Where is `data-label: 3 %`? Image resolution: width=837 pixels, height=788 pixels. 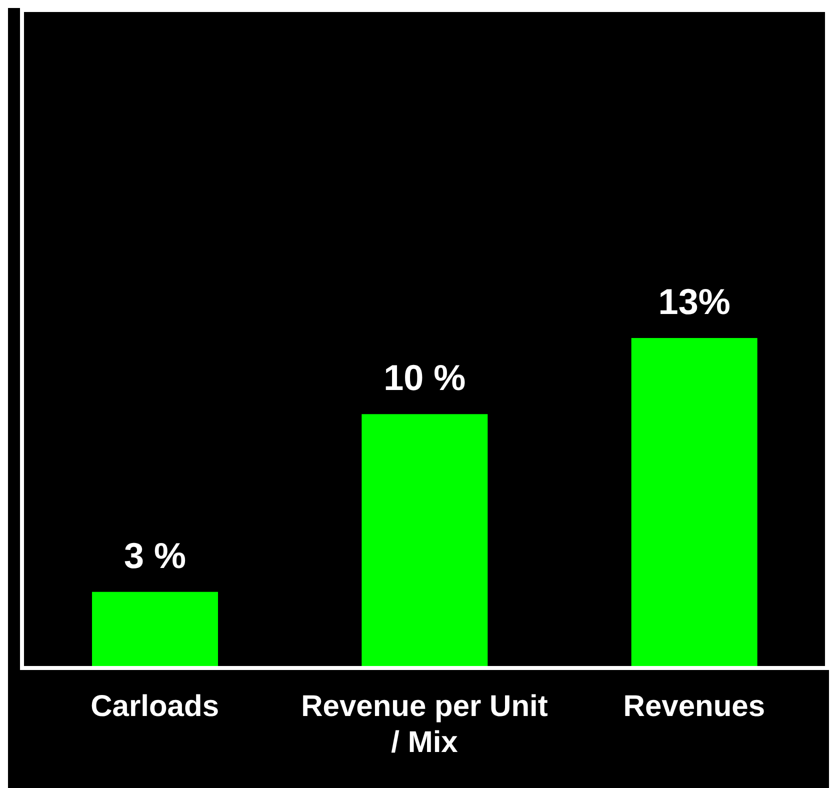
data-label: 3 % is located at coordinates (155, 555).